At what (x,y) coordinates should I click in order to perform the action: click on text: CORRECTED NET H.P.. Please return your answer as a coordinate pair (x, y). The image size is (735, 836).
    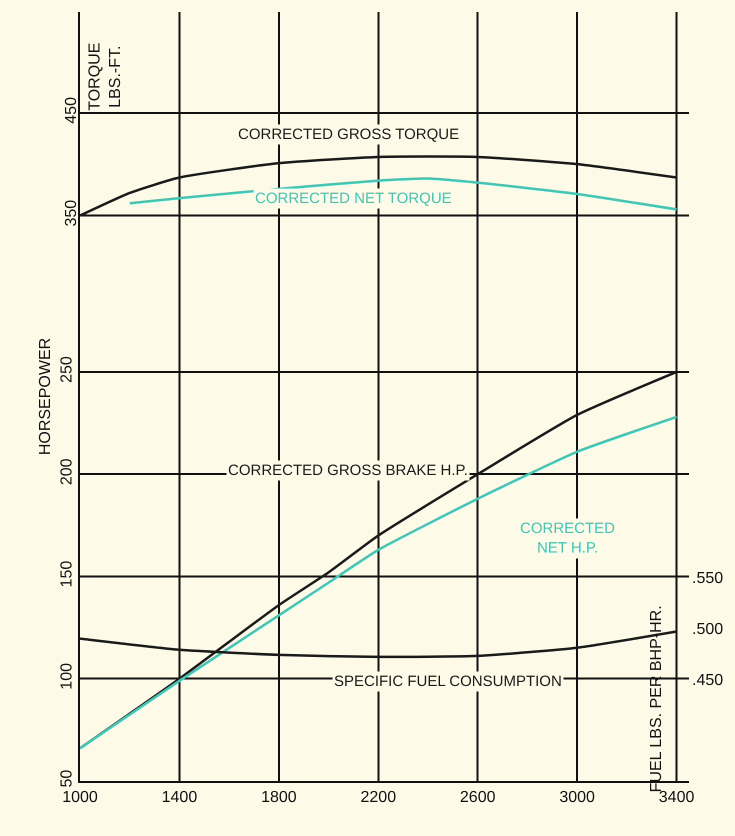
    Looking at the image, I should click on (568, 538).